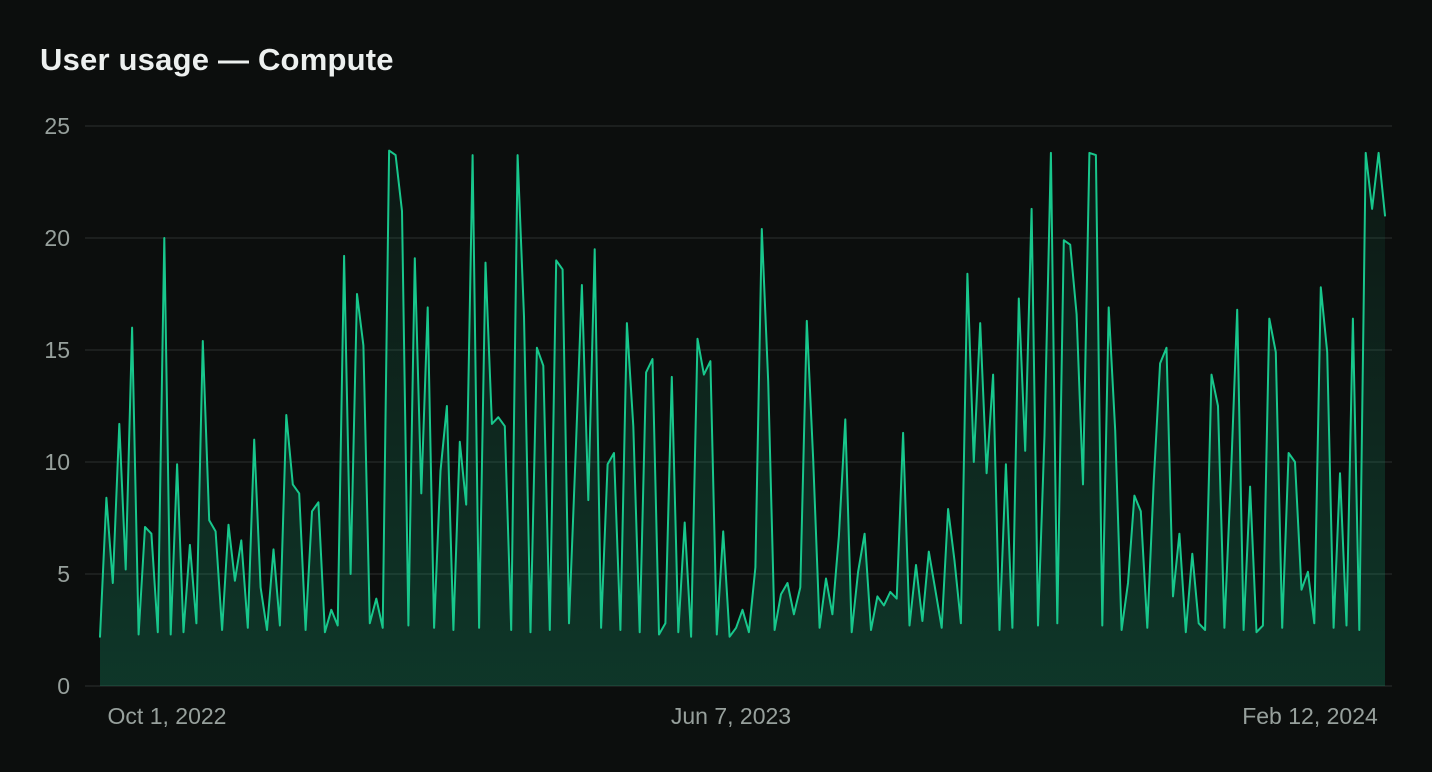 The width and height of the screenshot is (1432, 772). What do you see at coordinates (57, 238) in the screenshot?
I see `y-tick-label: 20` at bounding box center [57, 238].